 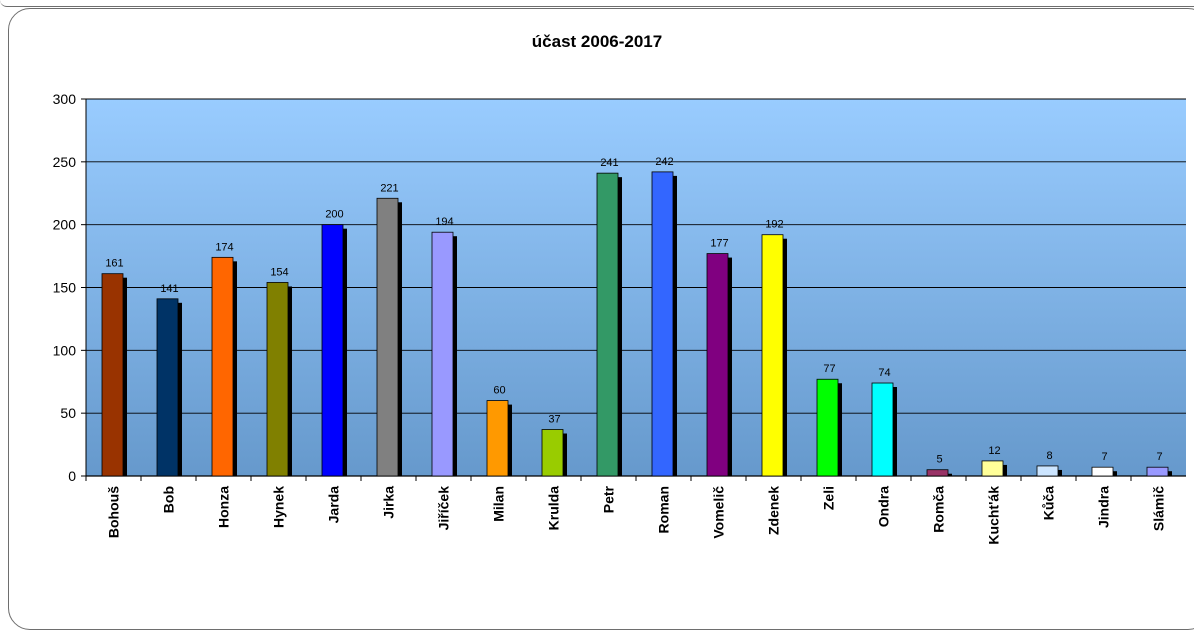 What do you see at coordinates (334, 505) in the screenshot?
I see `category-label: Jarda` at bounding box center [334, 505].